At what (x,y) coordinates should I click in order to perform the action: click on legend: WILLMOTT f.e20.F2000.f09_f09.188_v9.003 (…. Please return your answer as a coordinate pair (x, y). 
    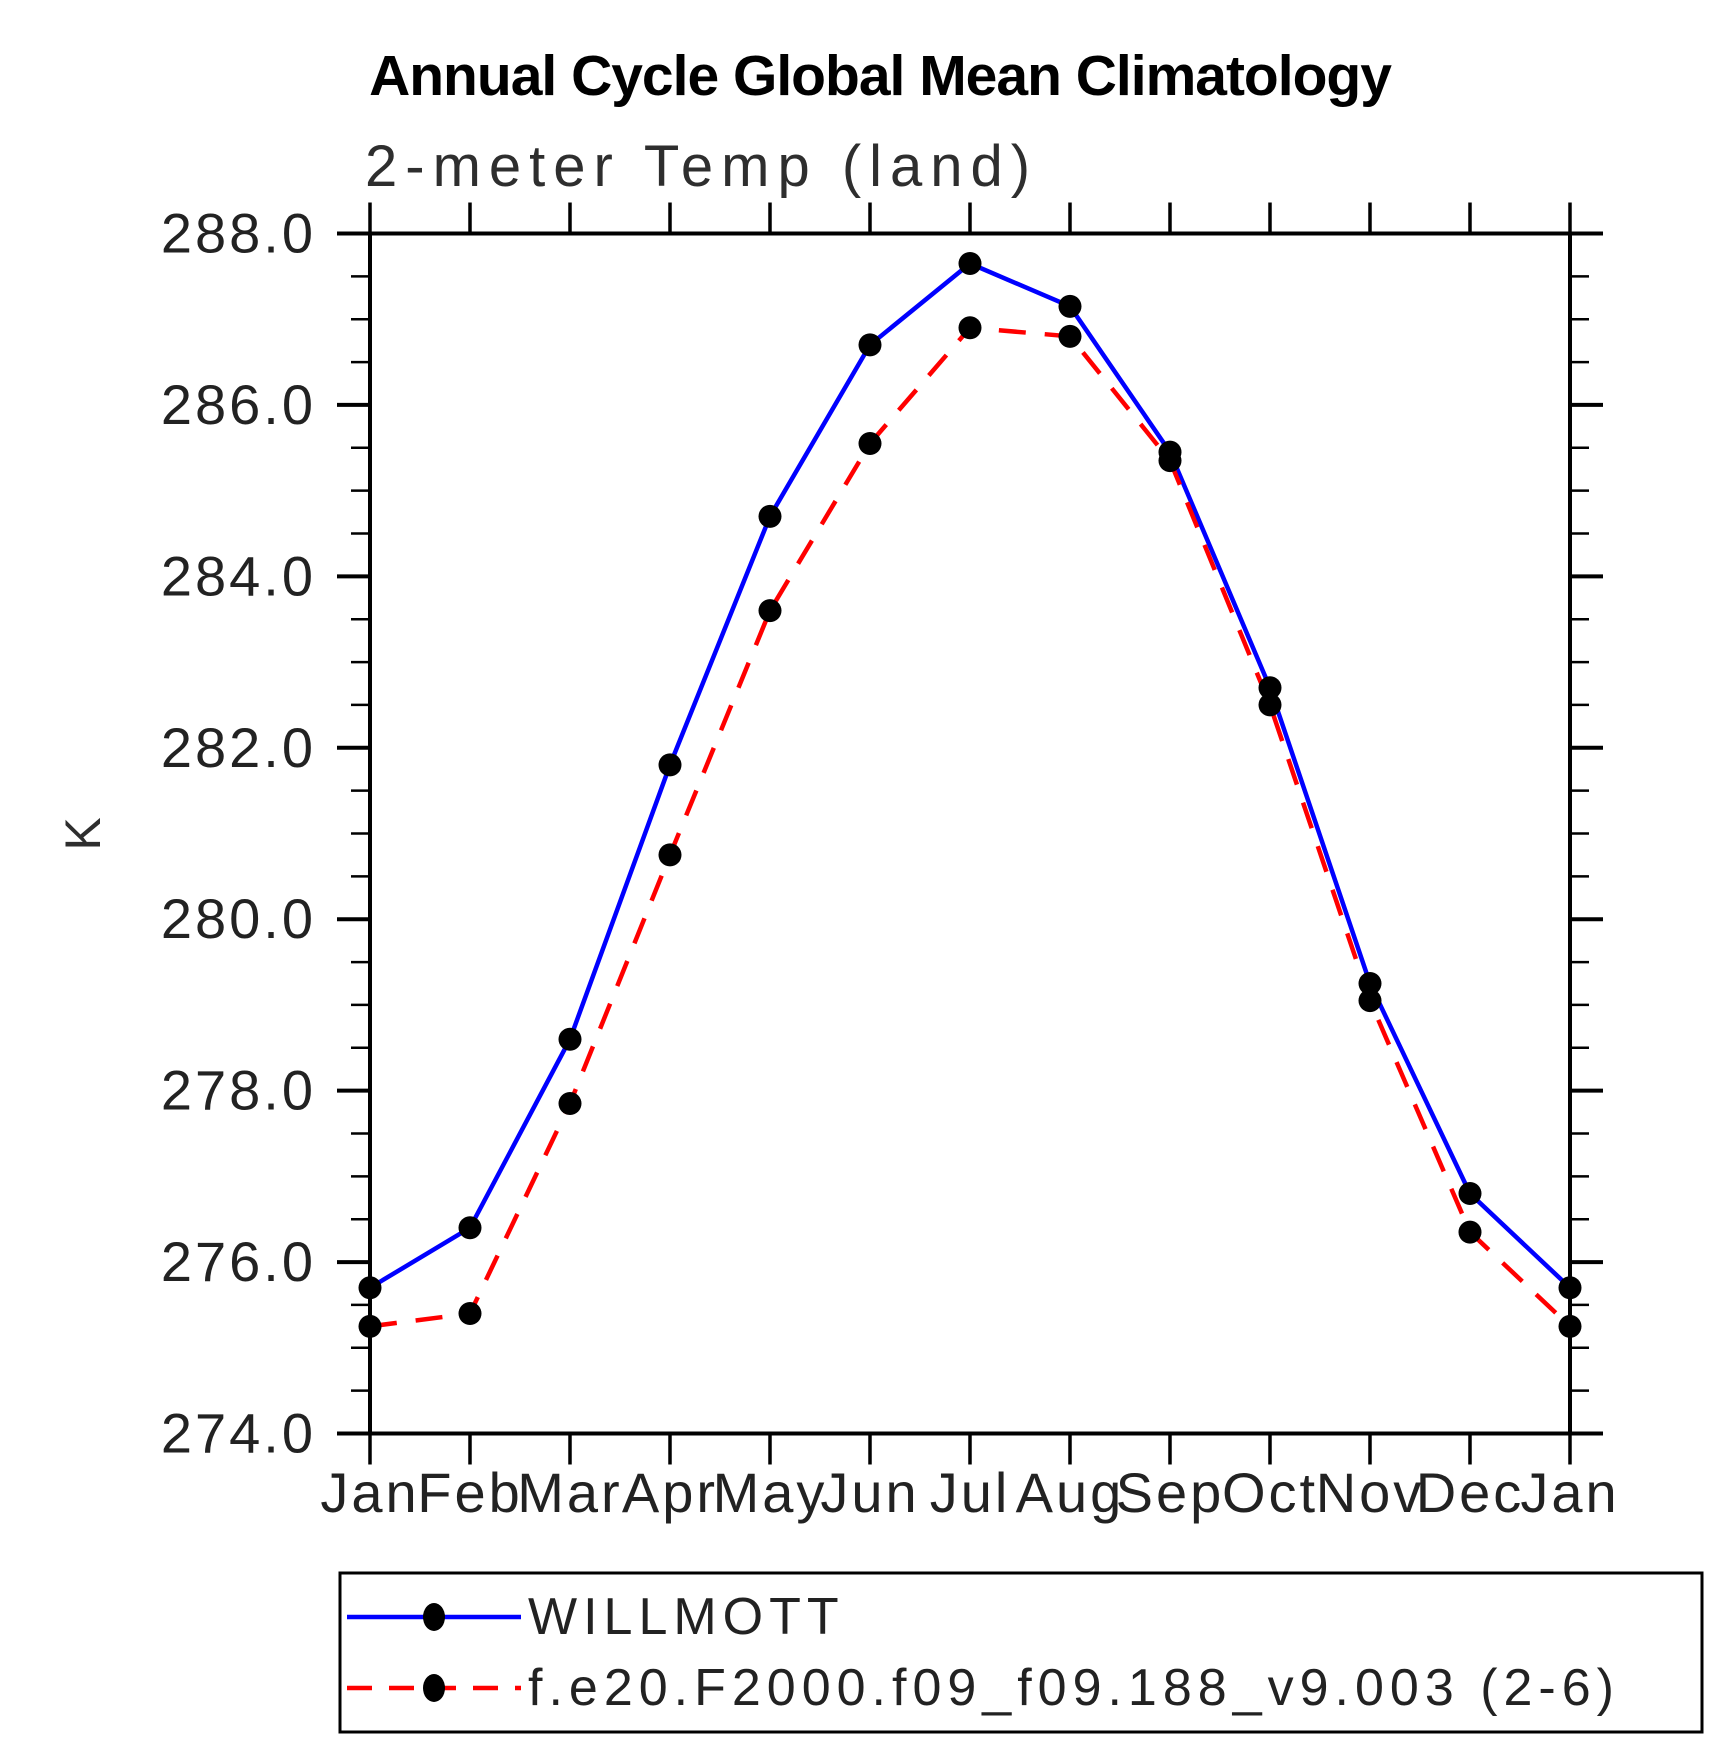
    Looking at the image, I should click on (1021, 1652).